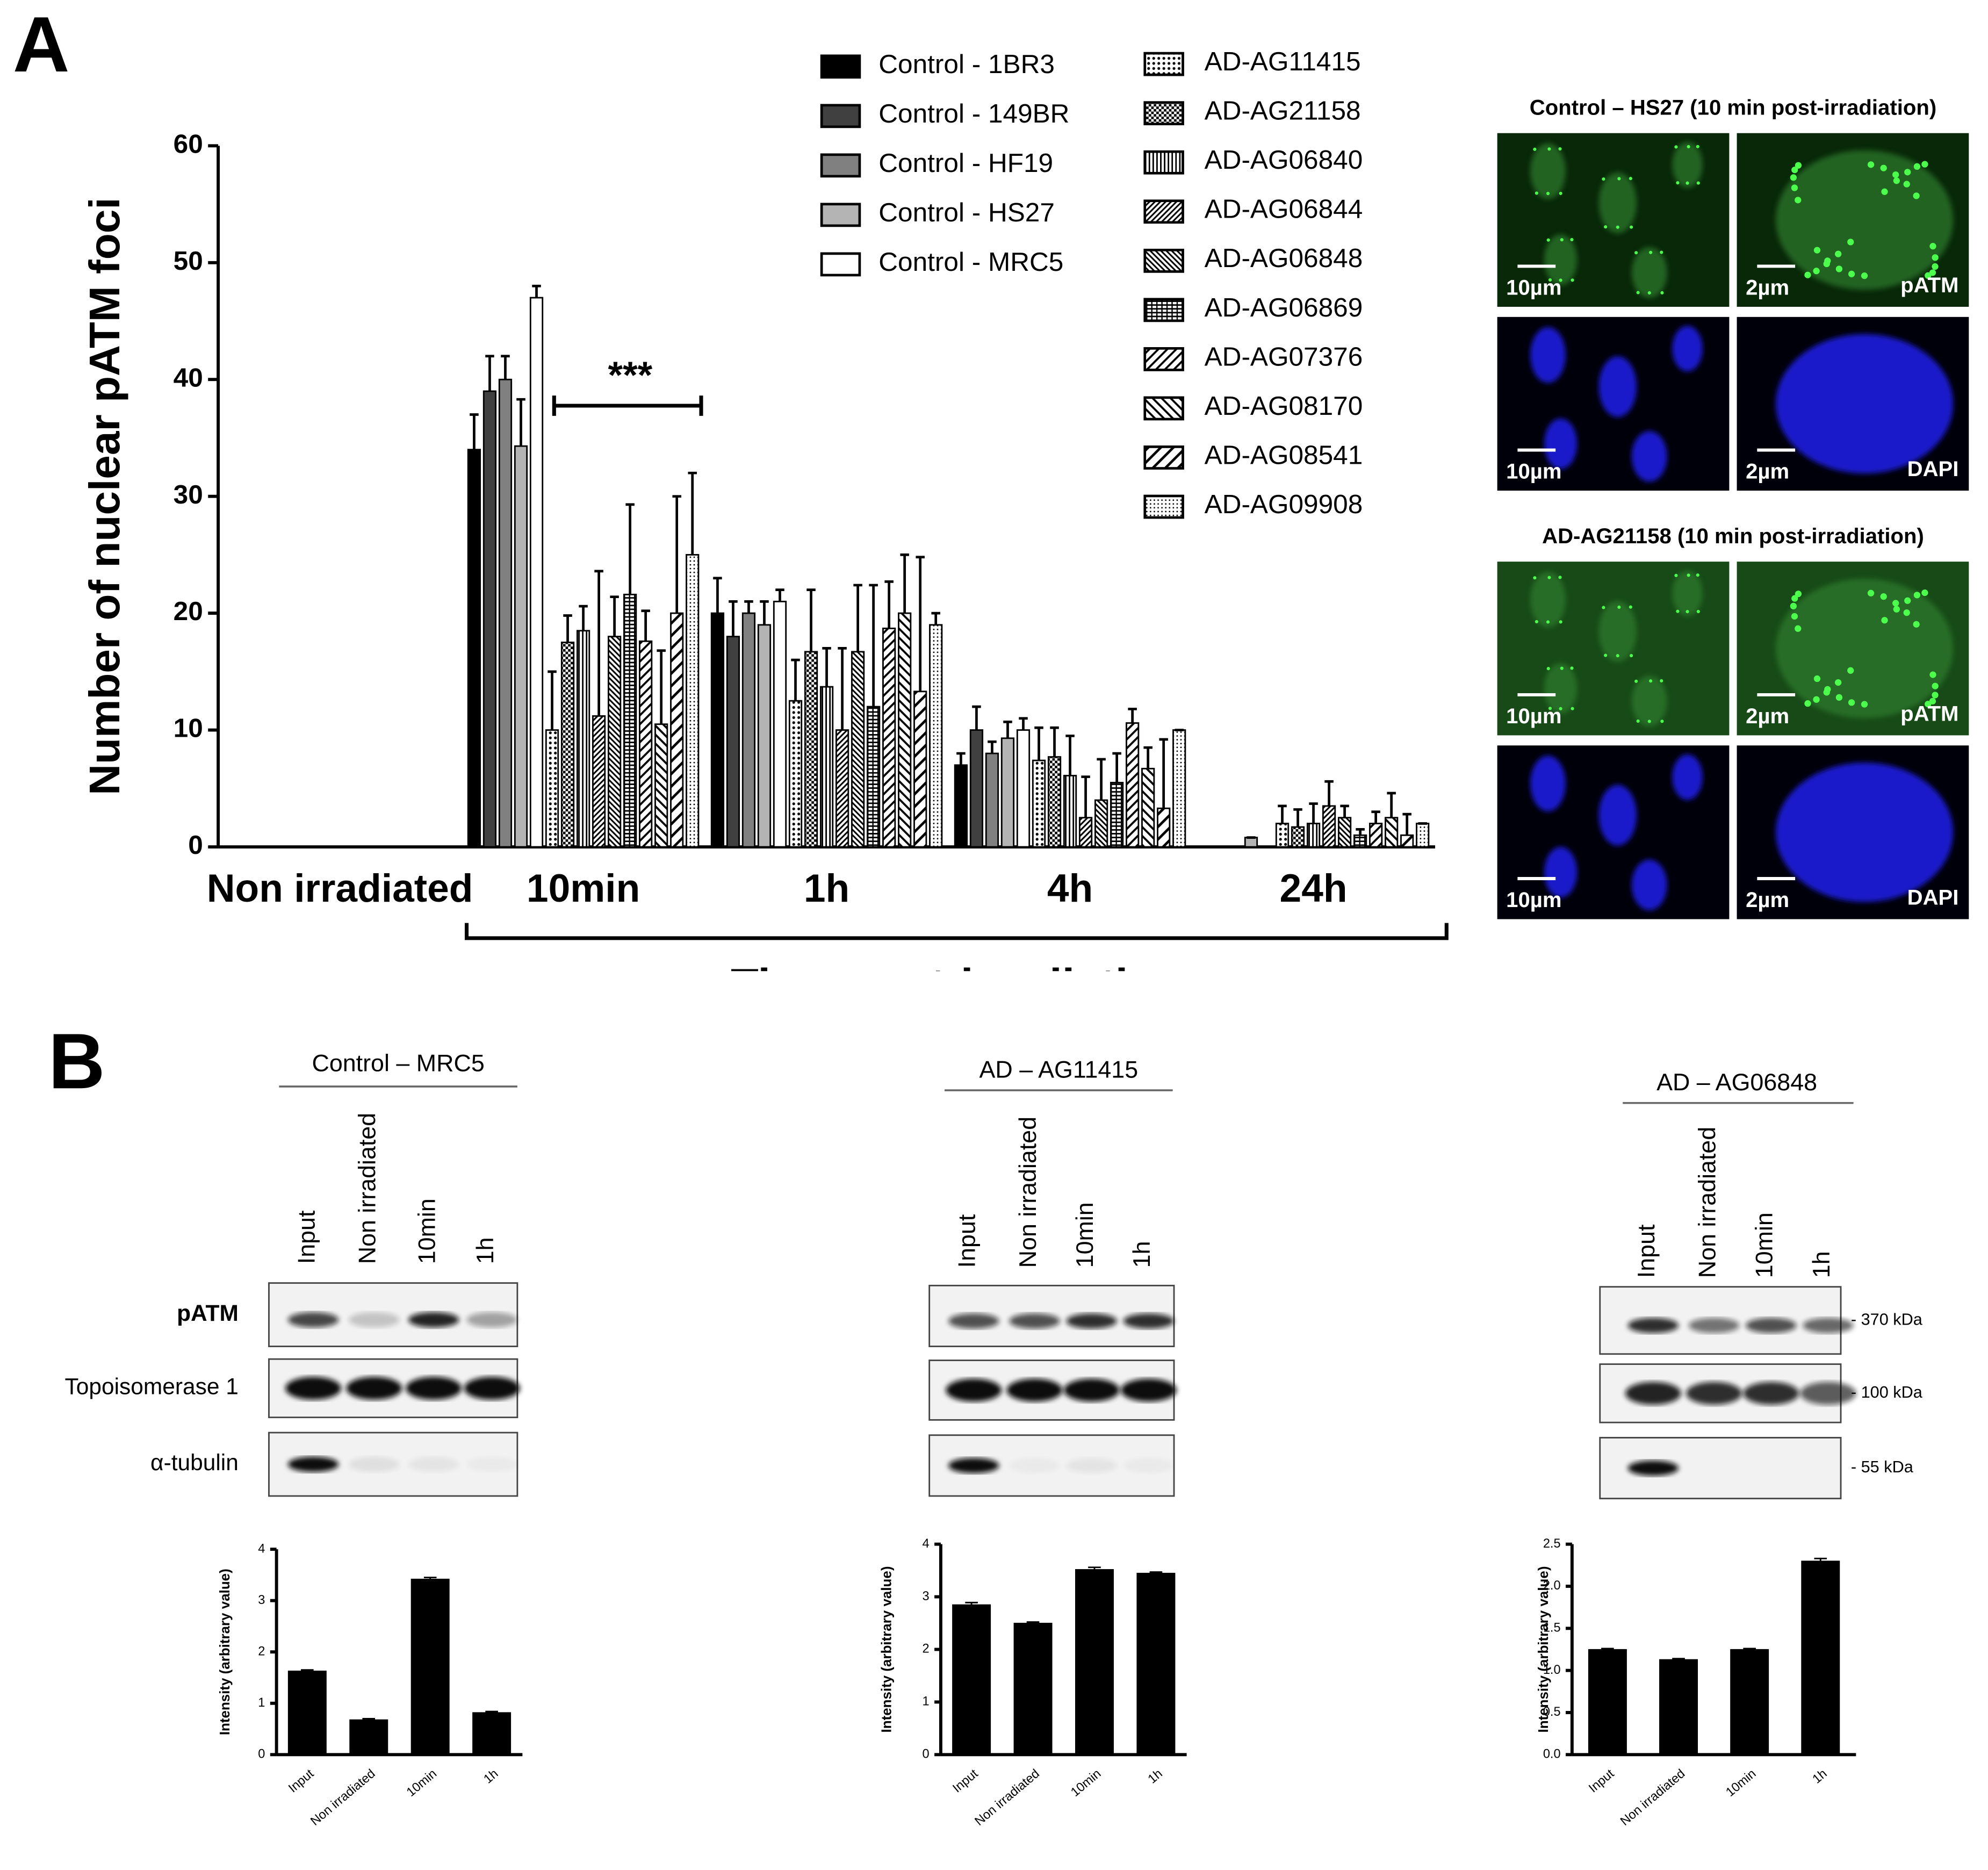 This screenshot has height=1870, width=1988. Describe the element at coordinates (188, 261) in the screenshot. I see `y-tick-label: 50` at that location.